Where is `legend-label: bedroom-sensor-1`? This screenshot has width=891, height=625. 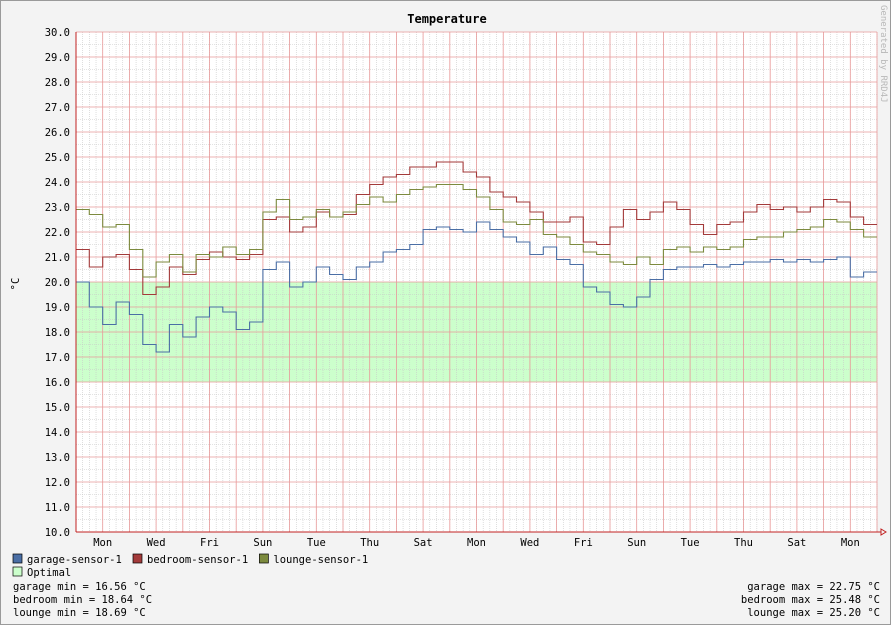
legend-label: bedroom-sensor-1 is located at coordinates (197, 560).